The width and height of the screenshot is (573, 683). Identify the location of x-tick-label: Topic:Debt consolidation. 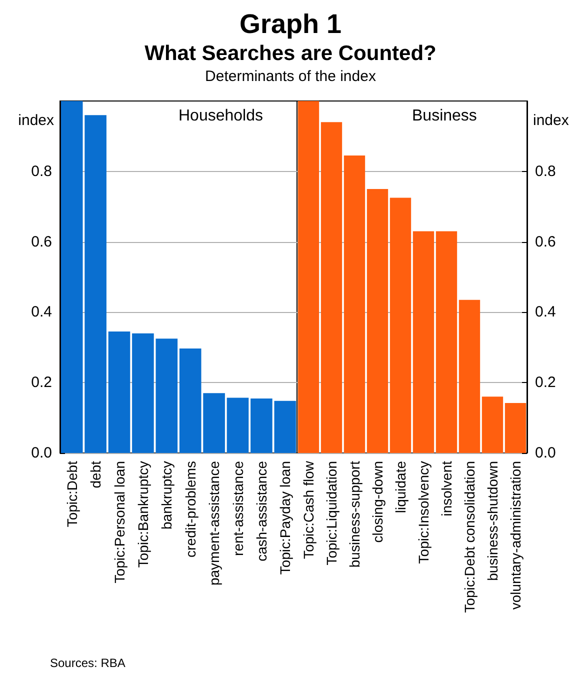
(470, 537).